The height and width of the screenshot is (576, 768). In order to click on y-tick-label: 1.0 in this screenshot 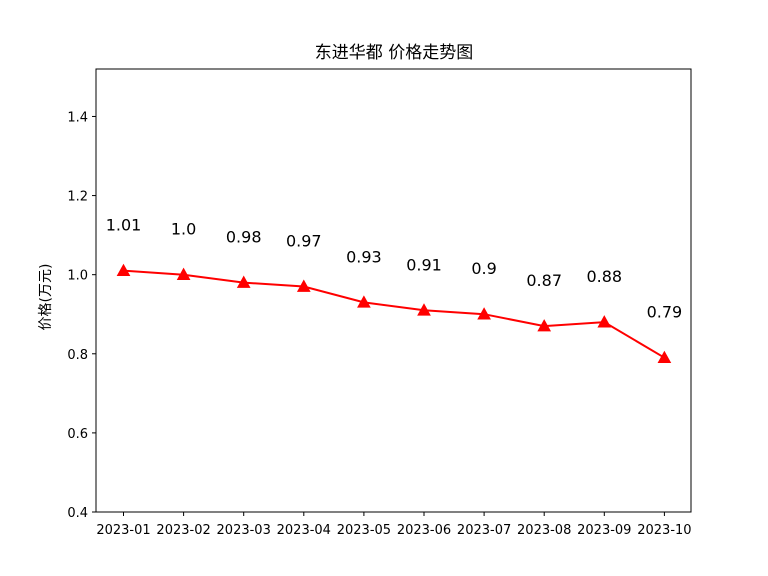, I will do `click(77, 276)`.